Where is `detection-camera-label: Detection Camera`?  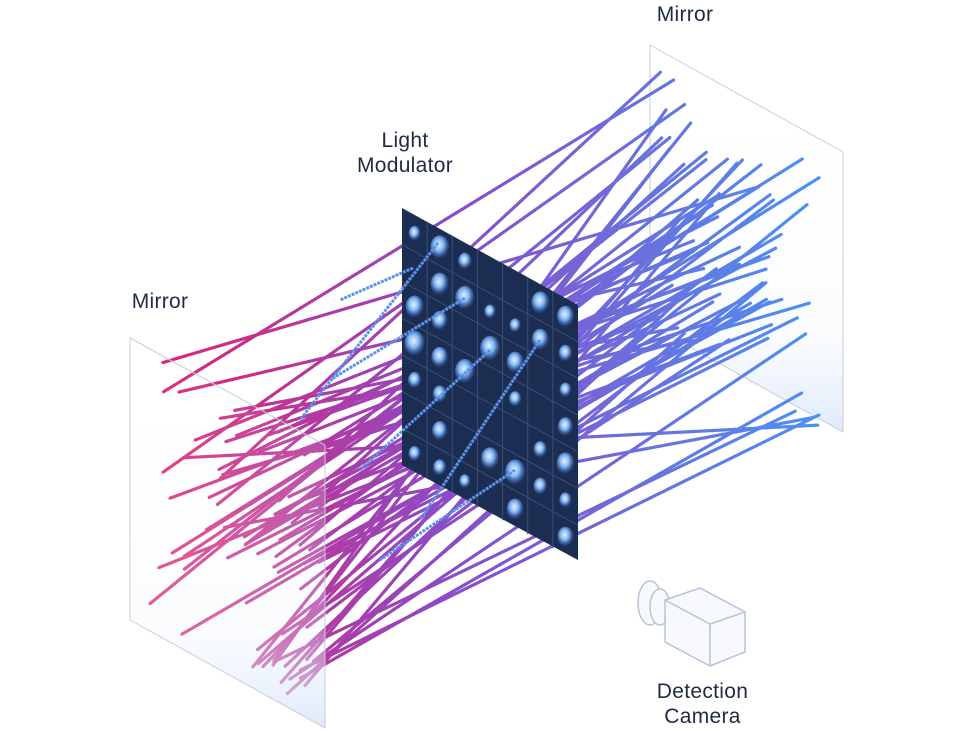 detection-camera-label: Detection Camera is located at coordinates (702, 704).